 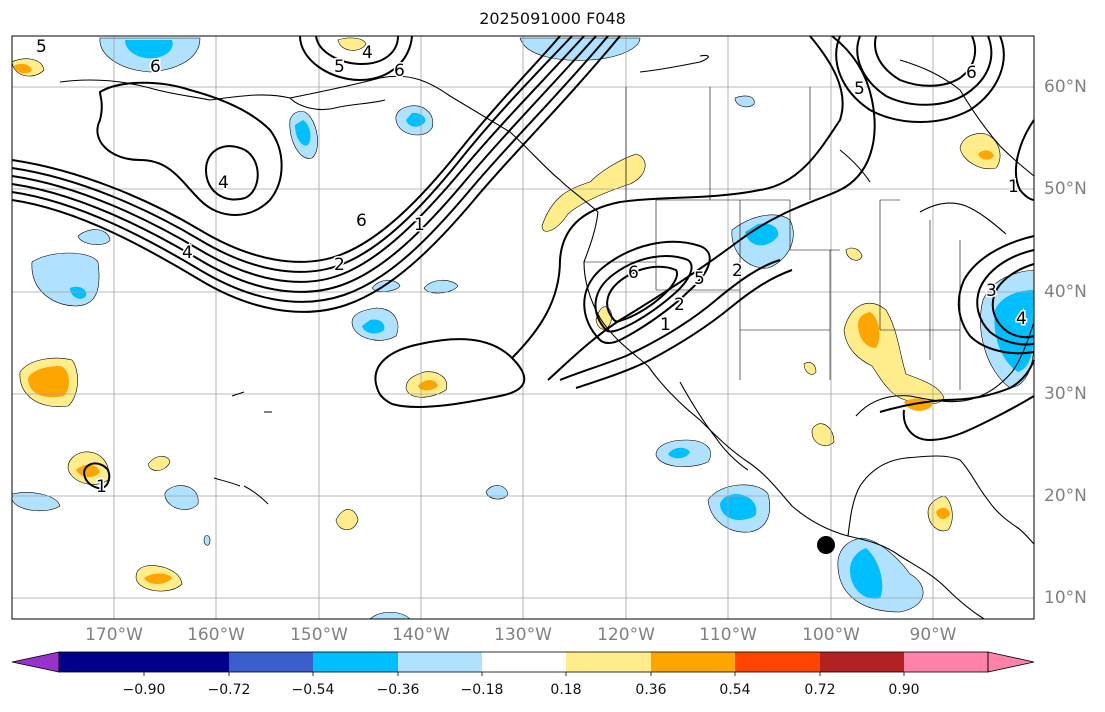 What do you see at coordinates (1065, 87) in the screenshot?
I see `latitude-label: 60°N` at bounding box center [1065, 87].